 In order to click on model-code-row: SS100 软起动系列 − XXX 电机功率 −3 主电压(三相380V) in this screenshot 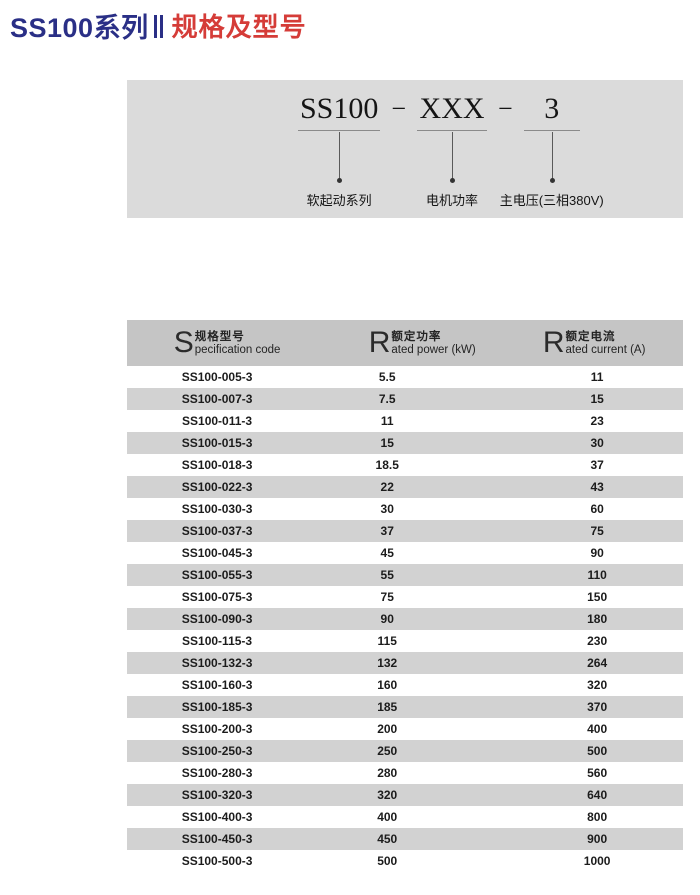, I will do `click(451, 149)`.